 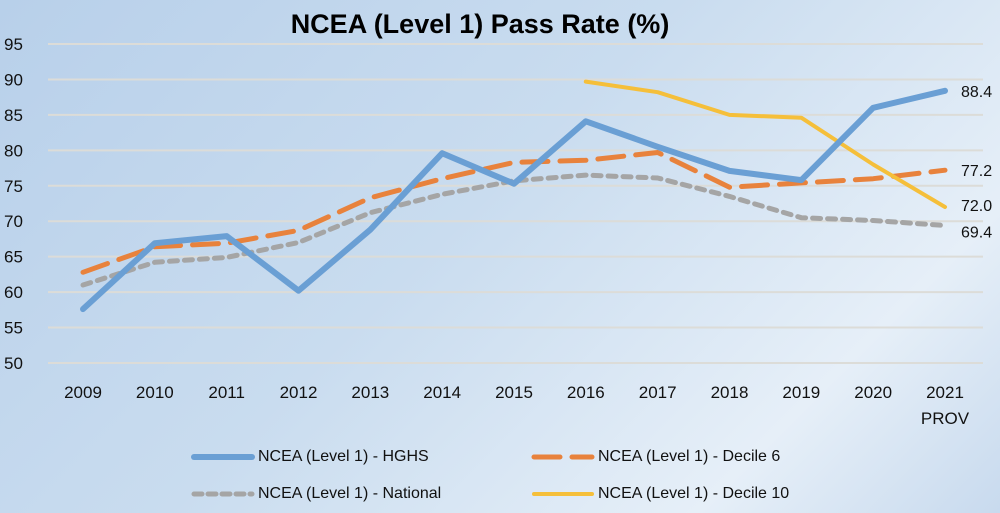 What do you see at coordinates (945, 392) in the screenshot?
I see `x-tick-label: 2021` at bounding box center [945, 392].